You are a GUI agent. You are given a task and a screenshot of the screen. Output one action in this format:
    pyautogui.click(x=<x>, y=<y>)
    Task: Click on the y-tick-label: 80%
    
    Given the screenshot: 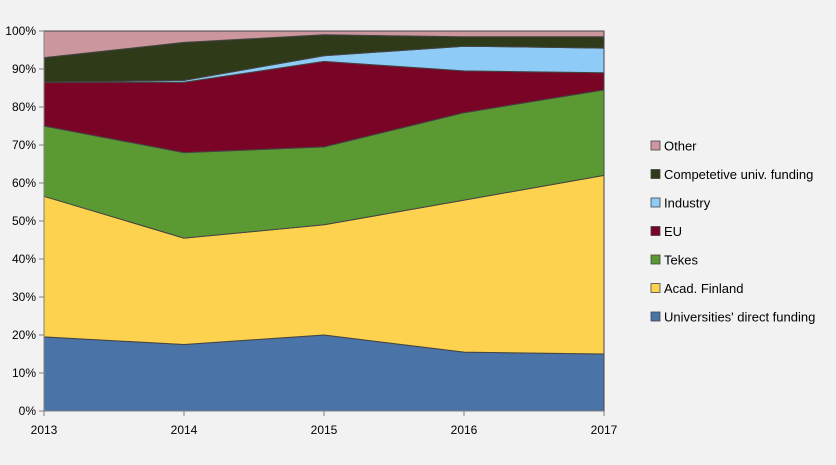 What is the action you would take?
    pyautogui.click(x=24, y=107)
    